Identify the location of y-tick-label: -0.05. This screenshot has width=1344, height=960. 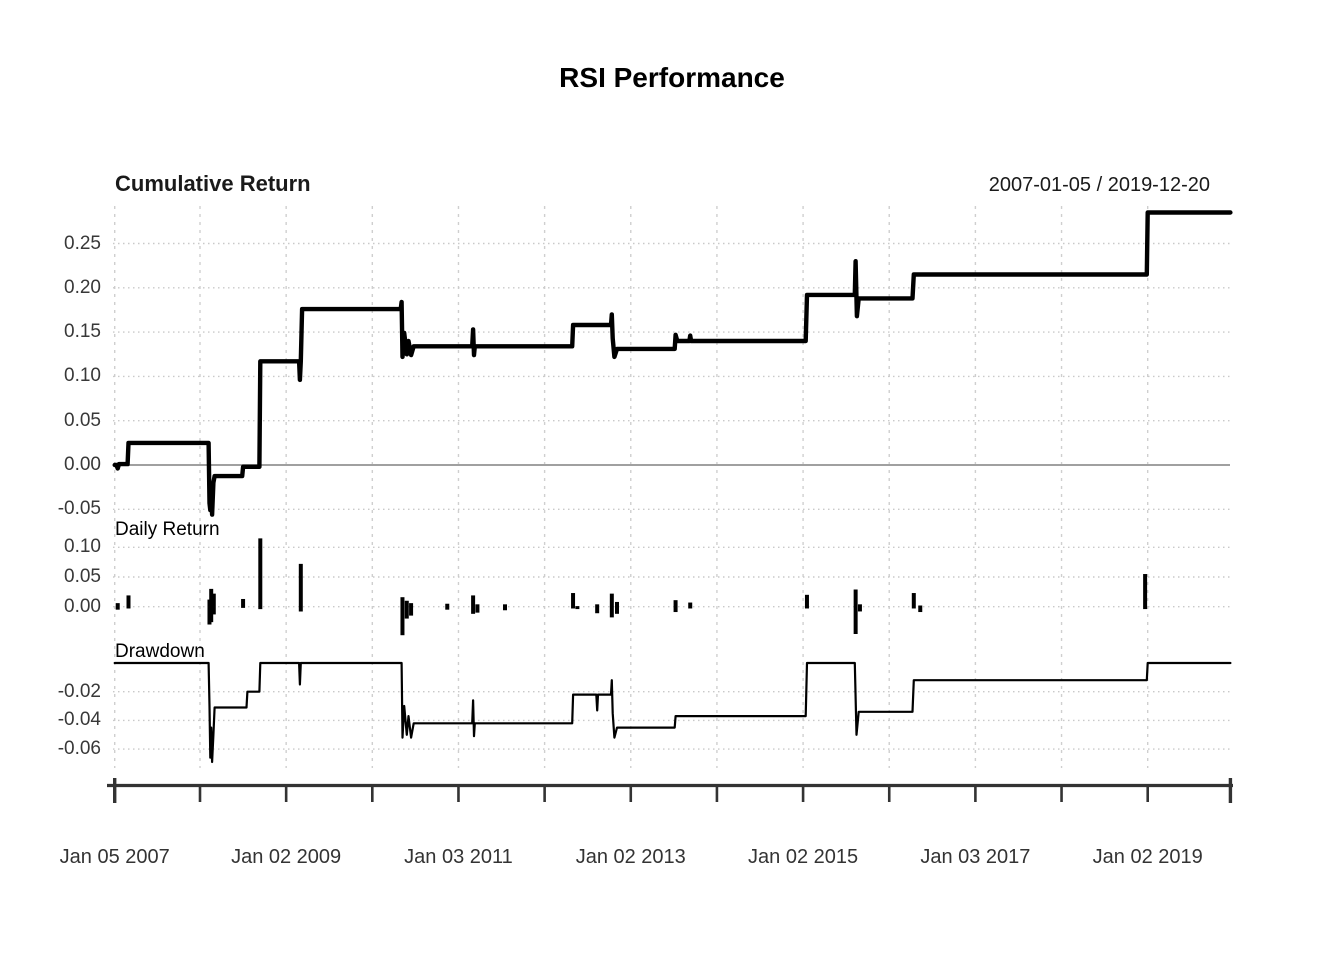
(79, 509).